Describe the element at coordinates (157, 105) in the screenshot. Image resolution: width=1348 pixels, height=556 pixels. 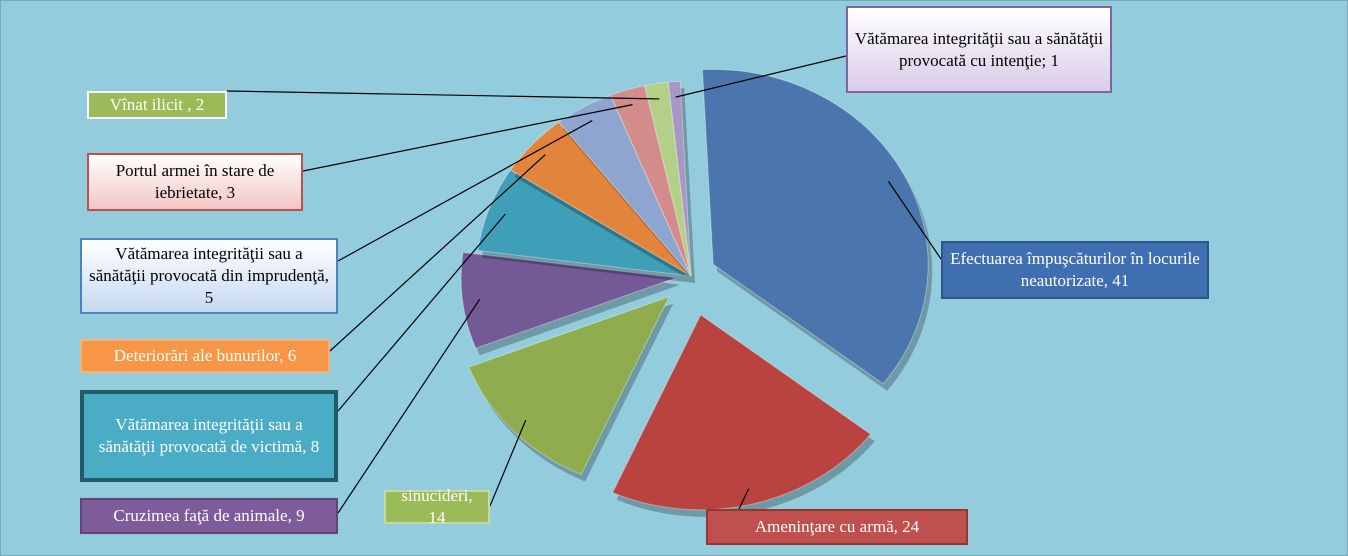
I see `data-label: Vînat ilicit , 2` at that location.